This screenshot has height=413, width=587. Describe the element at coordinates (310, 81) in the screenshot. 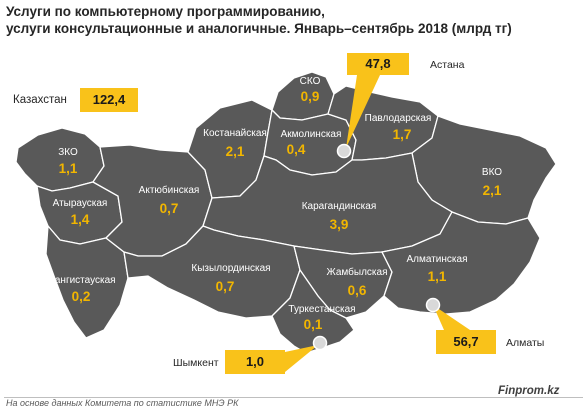

I see `region-name-sko: СКО` at that location.